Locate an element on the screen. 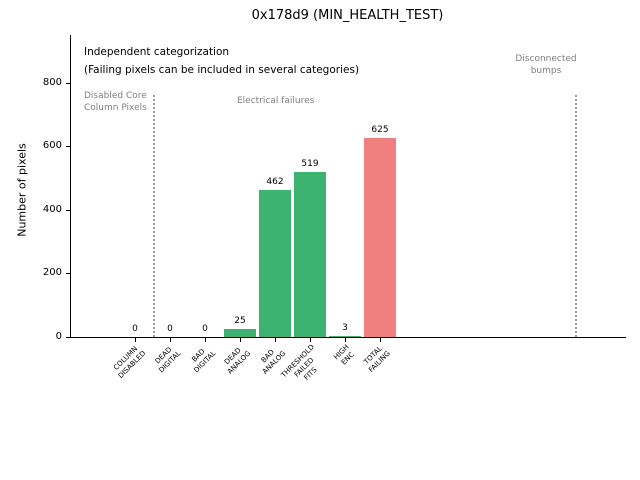 The height and width of the screenshot is (480, 640). y-axis-line is located at coordinates (70, 186).